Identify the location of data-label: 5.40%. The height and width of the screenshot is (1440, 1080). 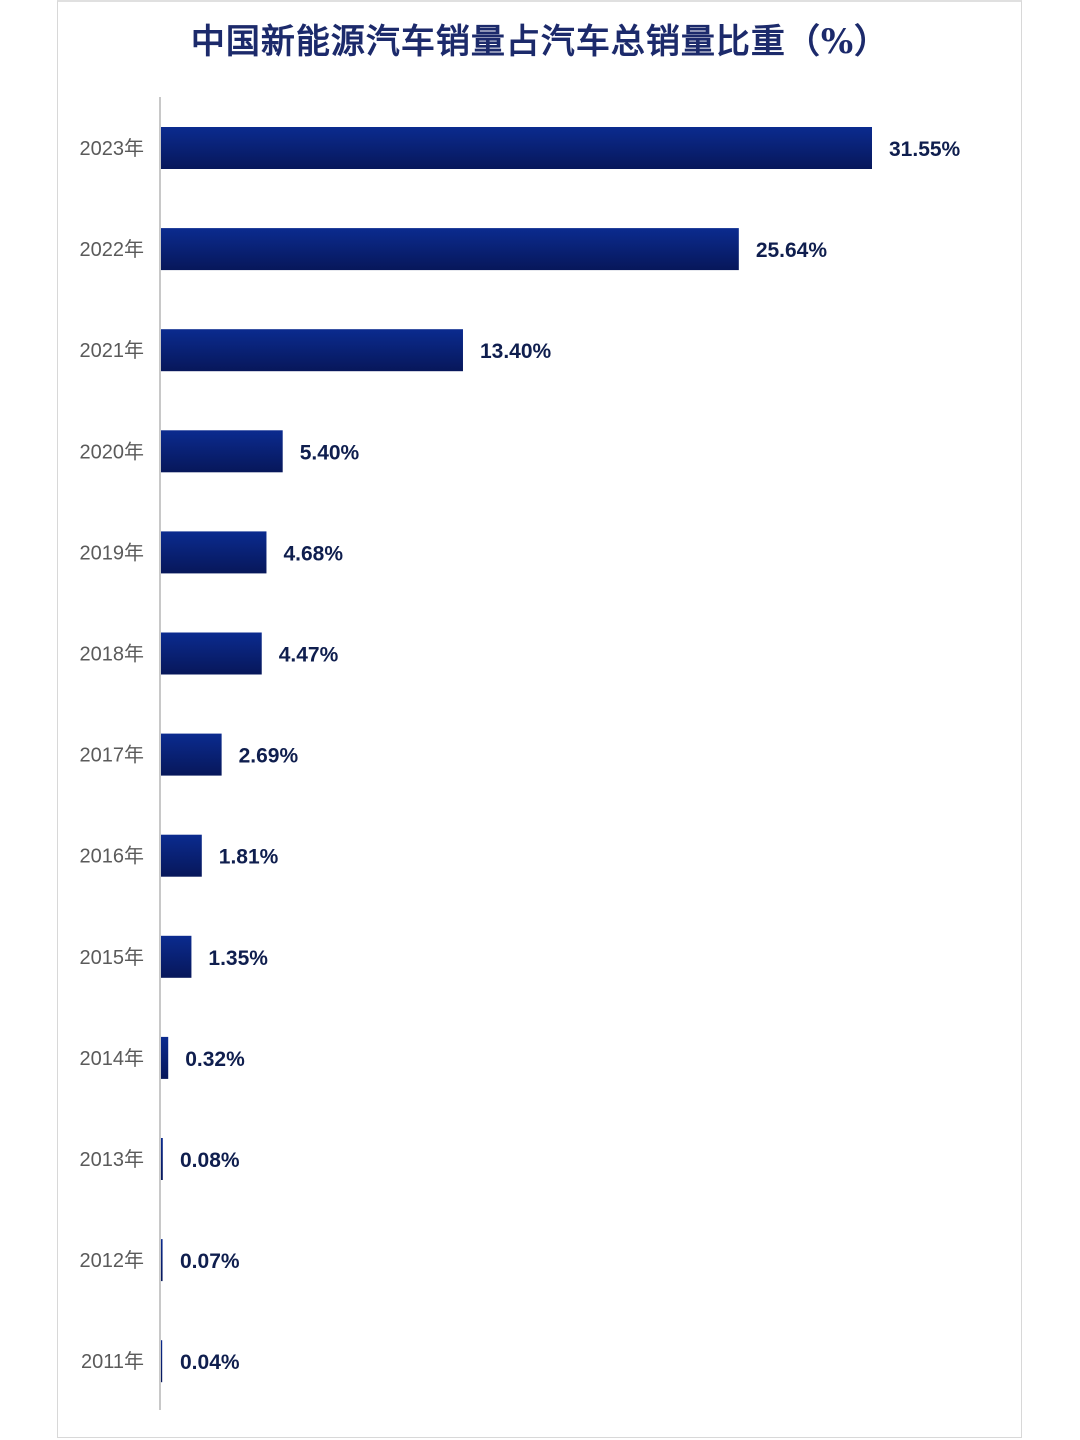
(330, 452).